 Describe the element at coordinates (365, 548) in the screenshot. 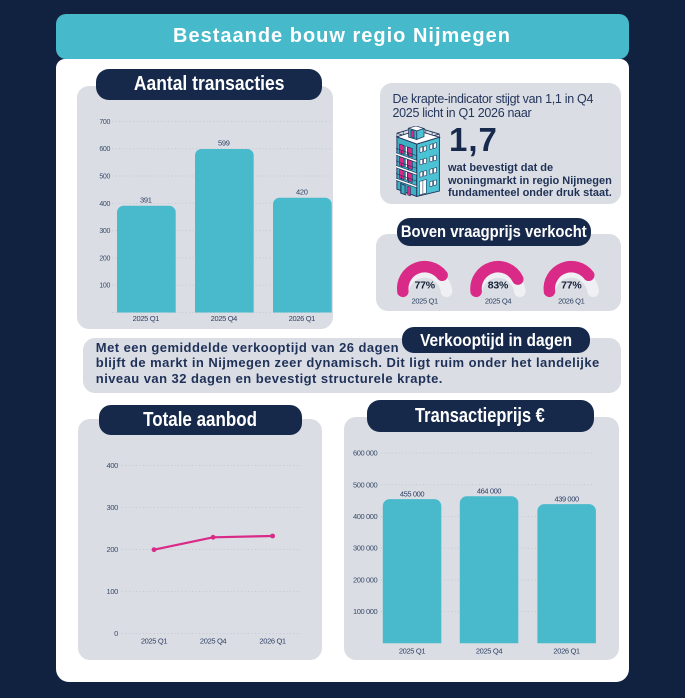

I see `svg-text: 300 000` at that location.